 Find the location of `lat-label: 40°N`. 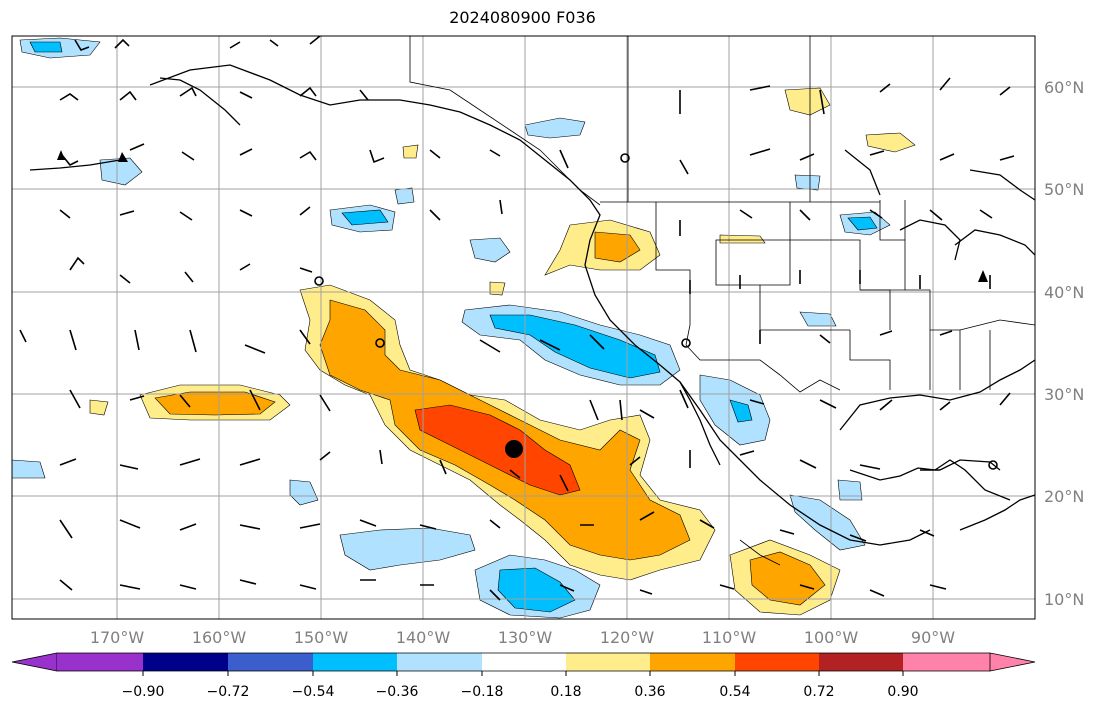

lat-label: 40°N is located at coordinates (1064, 292).